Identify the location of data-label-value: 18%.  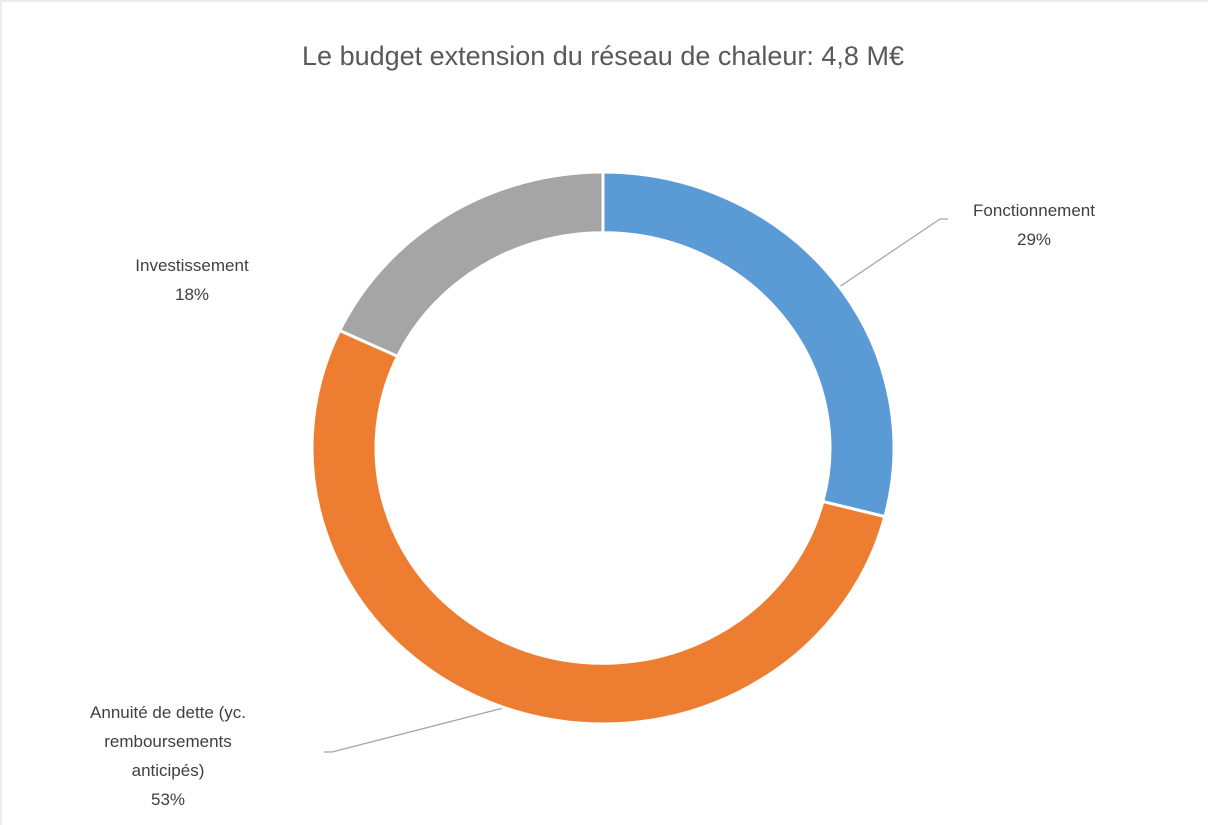
(192, 294).